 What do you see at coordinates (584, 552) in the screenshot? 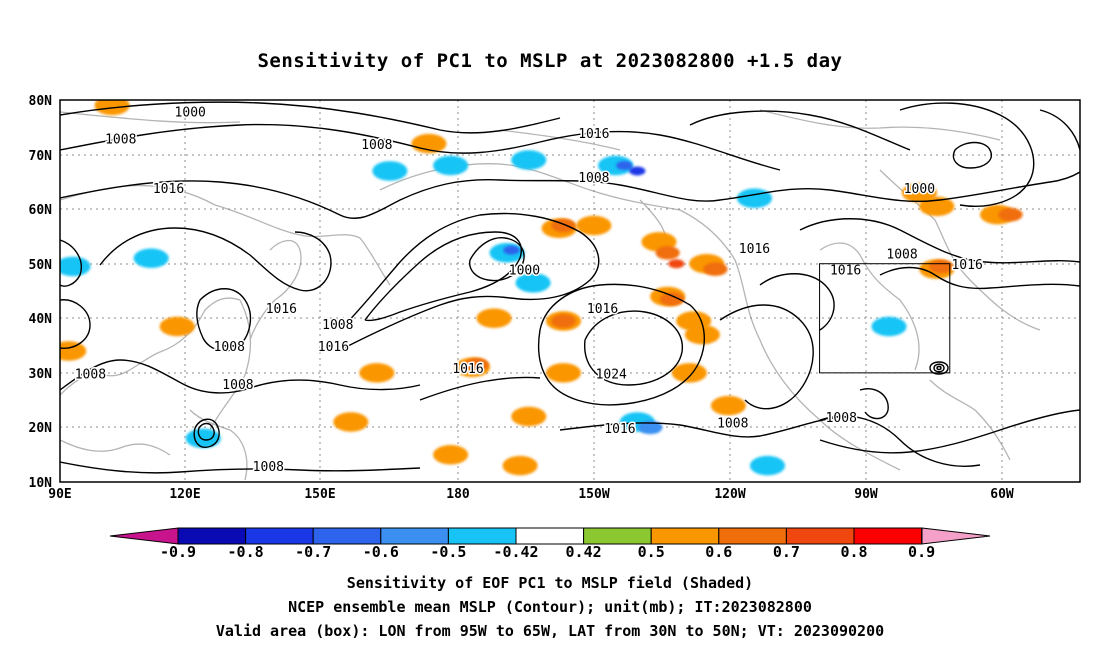
I see `colorbar-tick-label: 0.42` at bounding box center [584, 552].